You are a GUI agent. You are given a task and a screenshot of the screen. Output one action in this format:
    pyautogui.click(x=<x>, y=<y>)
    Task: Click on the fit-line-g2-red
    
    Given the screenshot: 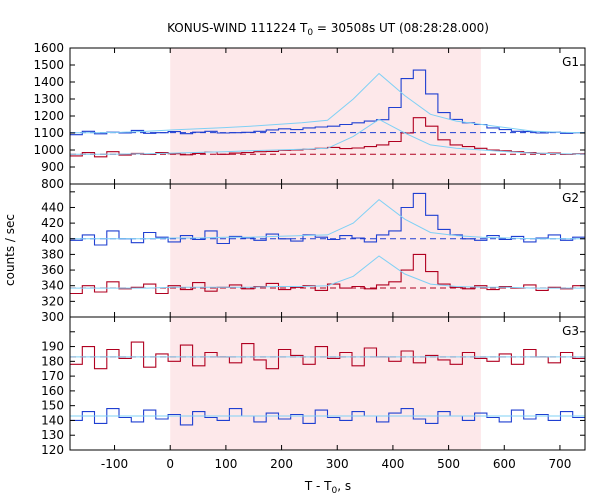 What is the action you would take?
    pyautogui.click(x=327, y=272)
    